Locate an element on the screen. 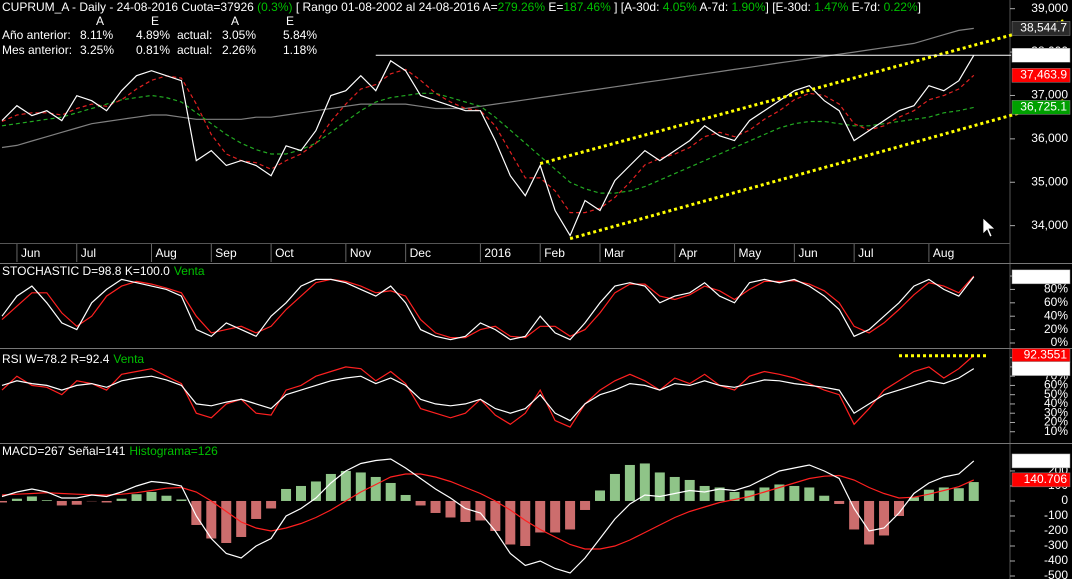 The image size is (1072, 579). x-tick-label: May is located at coordinates (750, 253).